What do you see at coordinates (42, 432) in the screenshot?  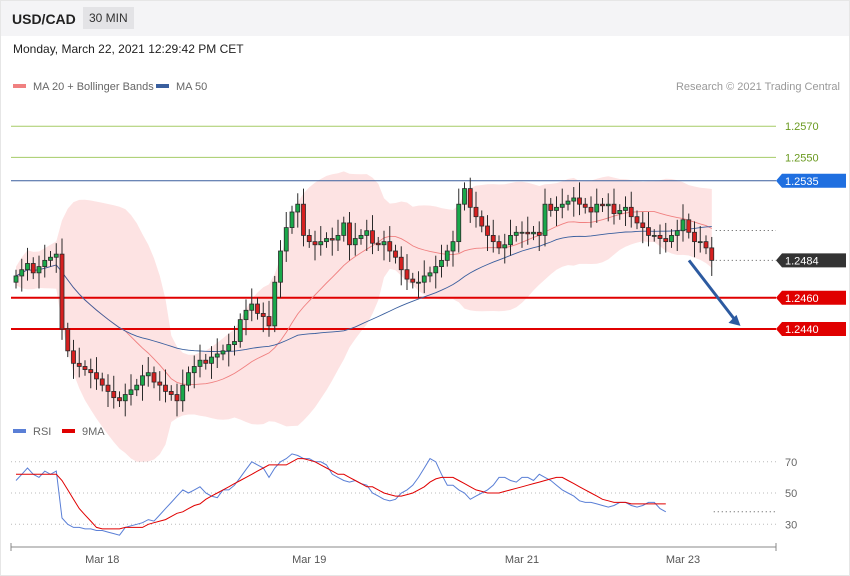 I see `rsi-legend-label-rsi: RSI` at bounding box center [42, 432].